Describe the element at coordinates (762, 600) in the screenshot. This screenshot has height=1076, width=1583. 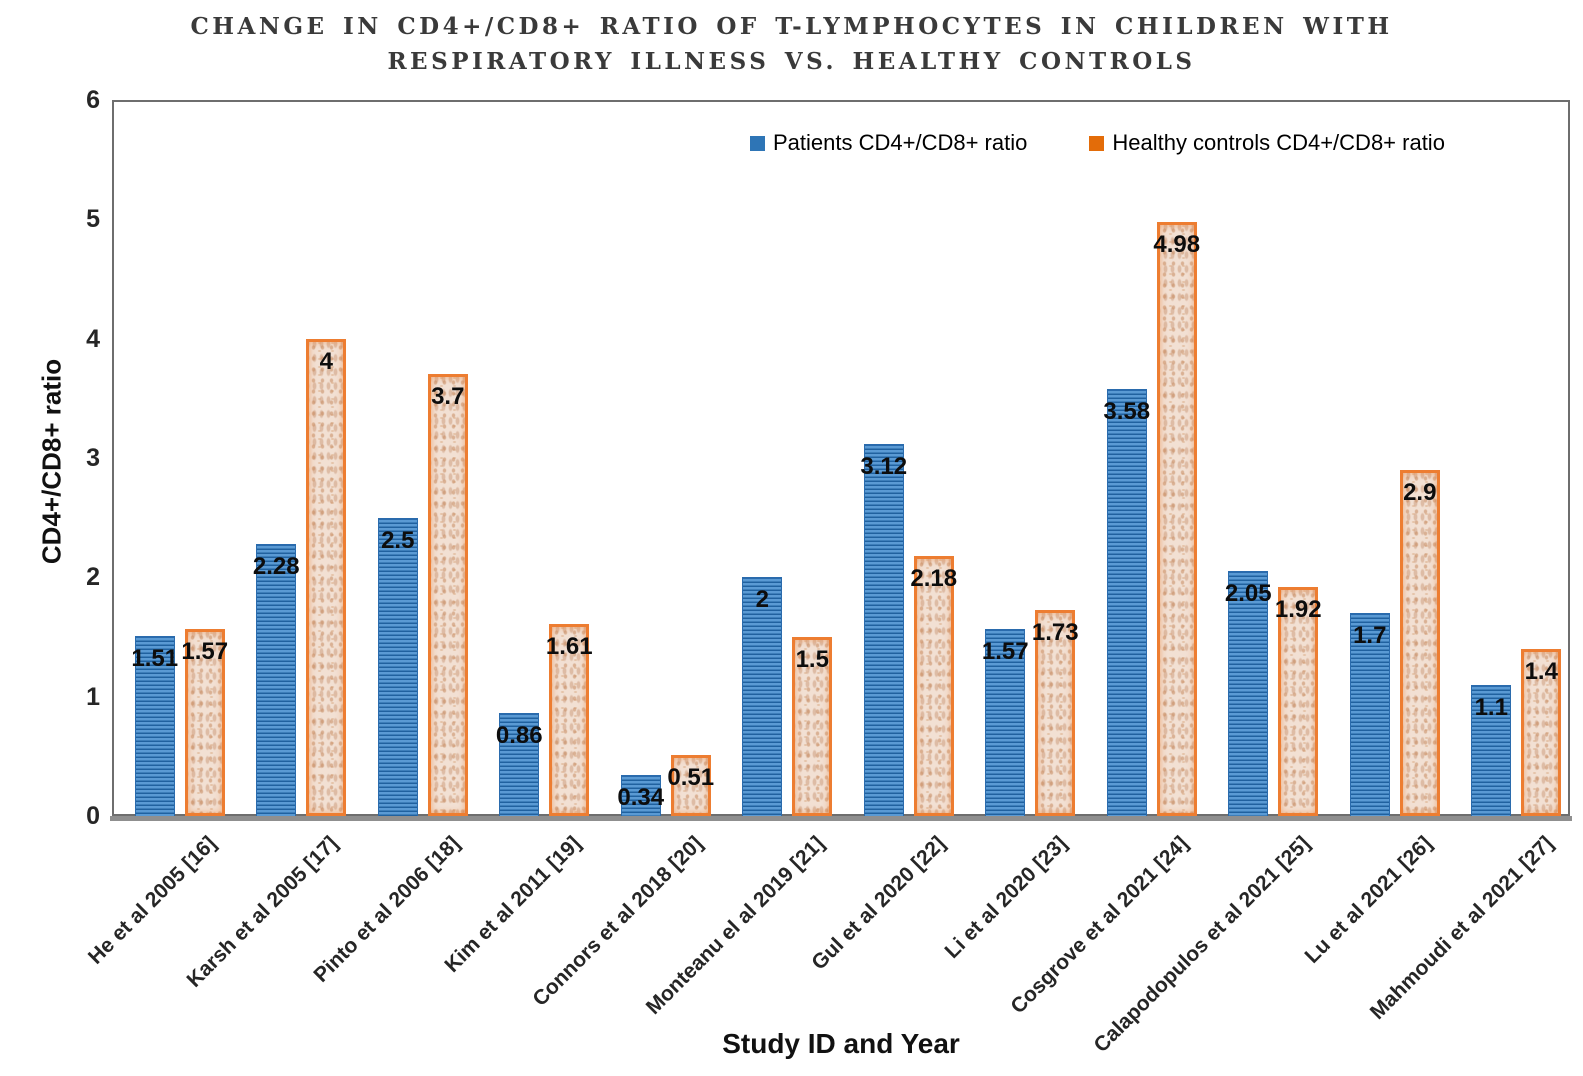
I see `data-label-patients-5: 2` at that location.